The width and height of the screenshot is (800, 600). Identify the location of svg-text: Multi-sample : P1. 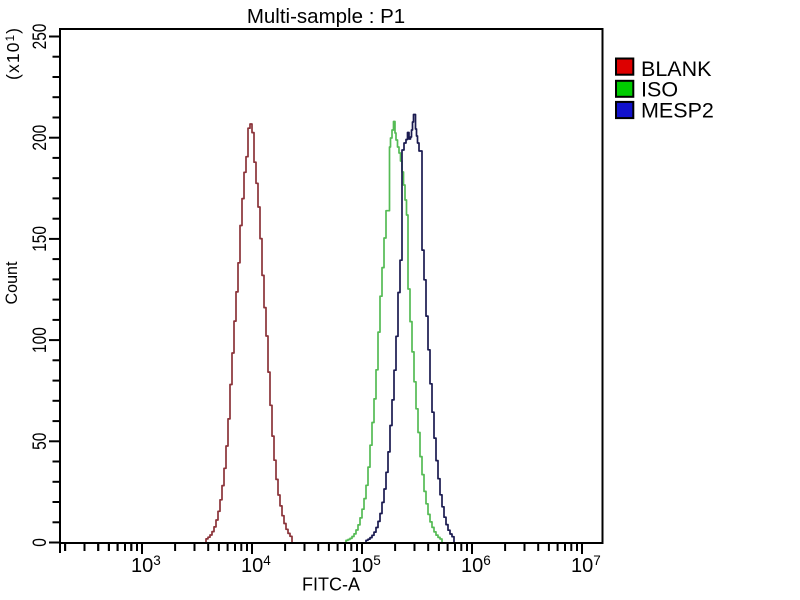
(326, 16).